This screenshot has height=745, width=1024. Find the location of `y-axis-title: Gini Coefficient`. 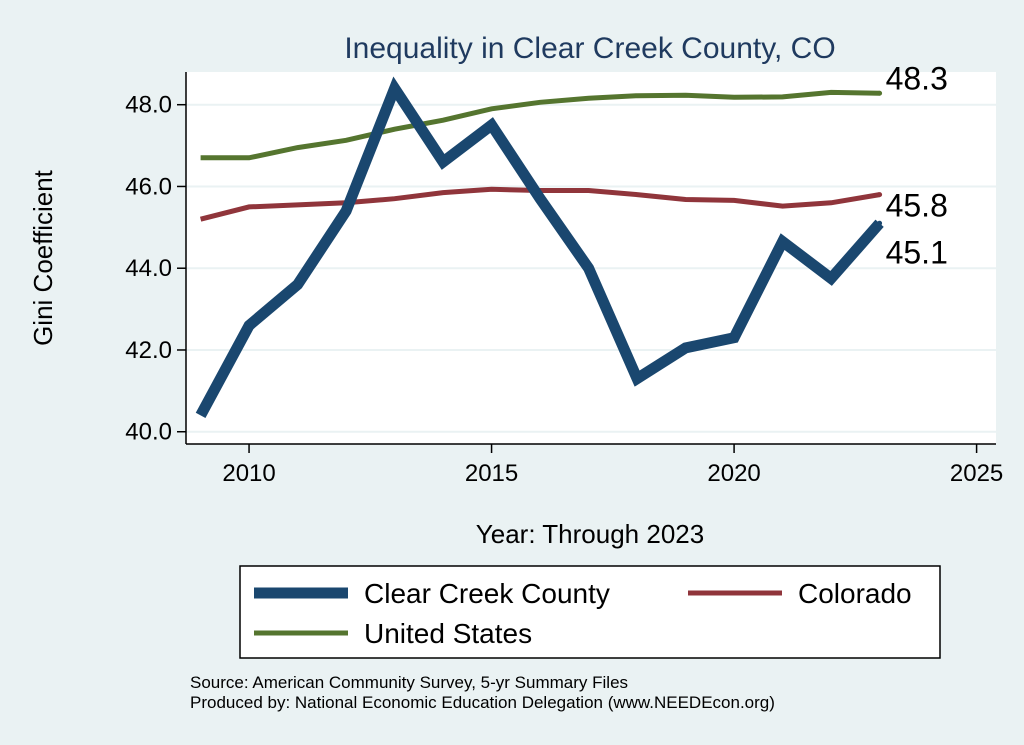

y-axis-title: Gini Coefficient is located at coordinates (43, 257).